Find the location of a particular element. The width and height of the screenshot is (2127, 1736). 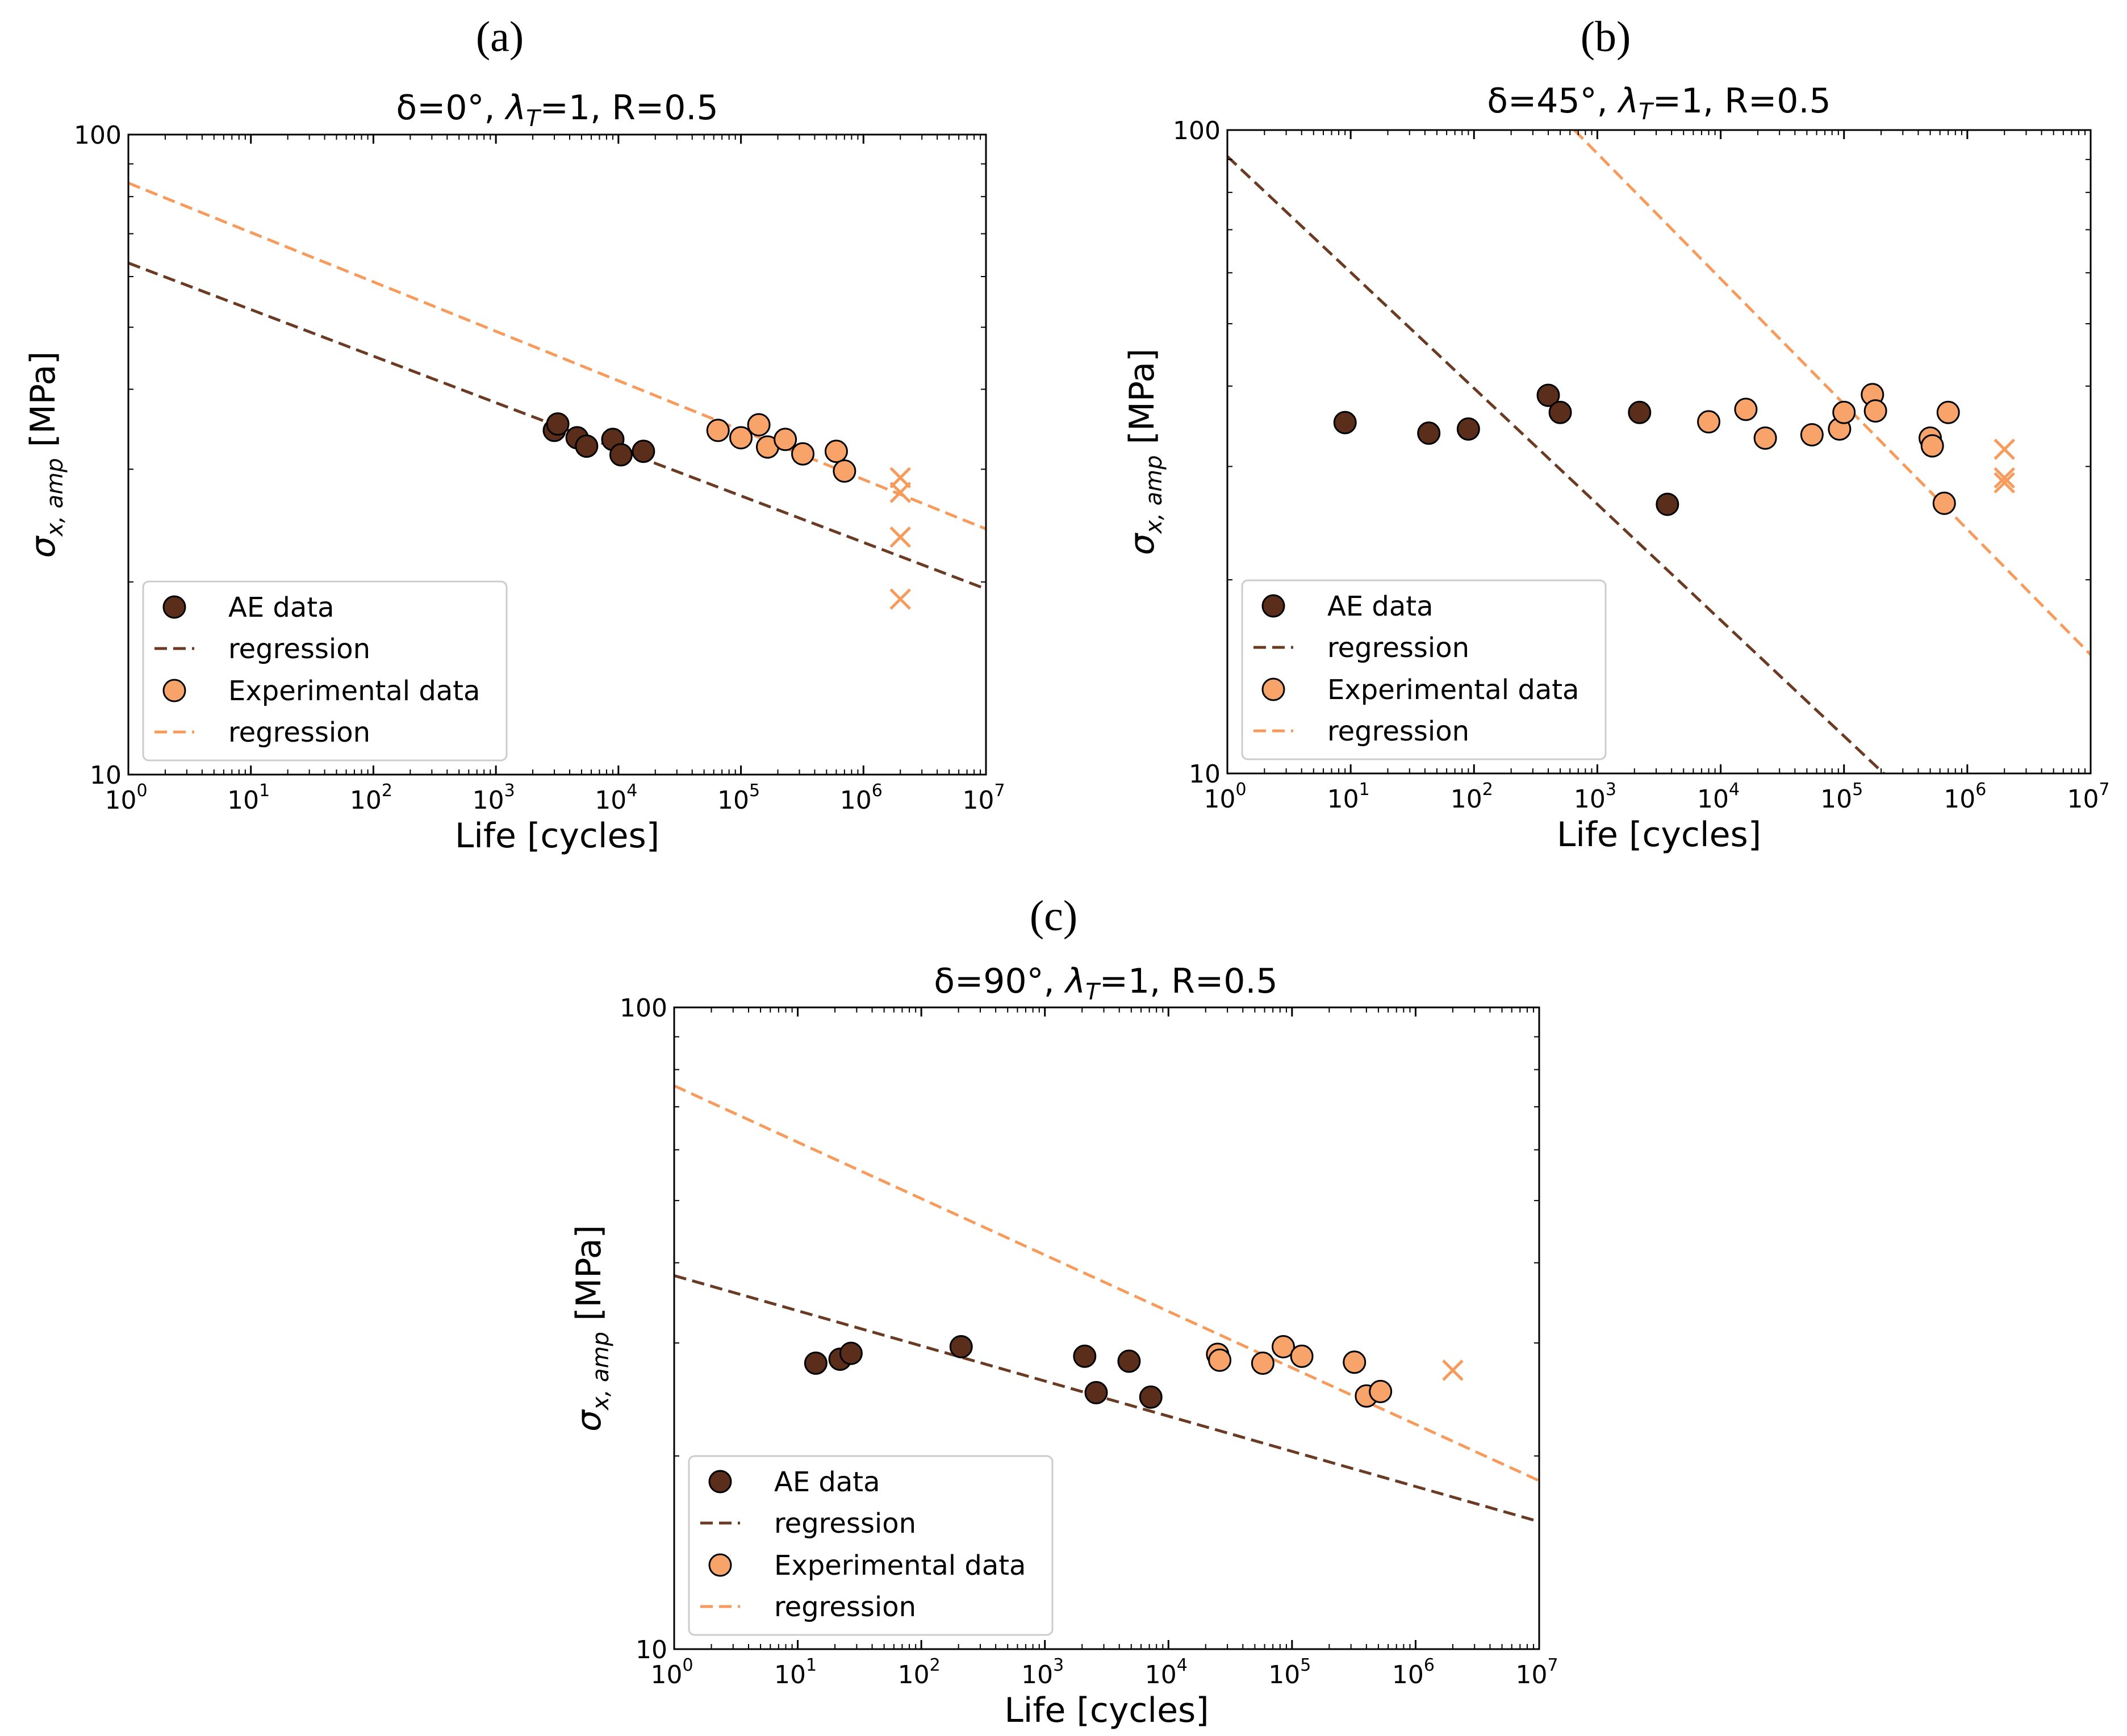

chart-title: δ=0°, λT=1, R=0.5 is located at coordinates (557, 110).